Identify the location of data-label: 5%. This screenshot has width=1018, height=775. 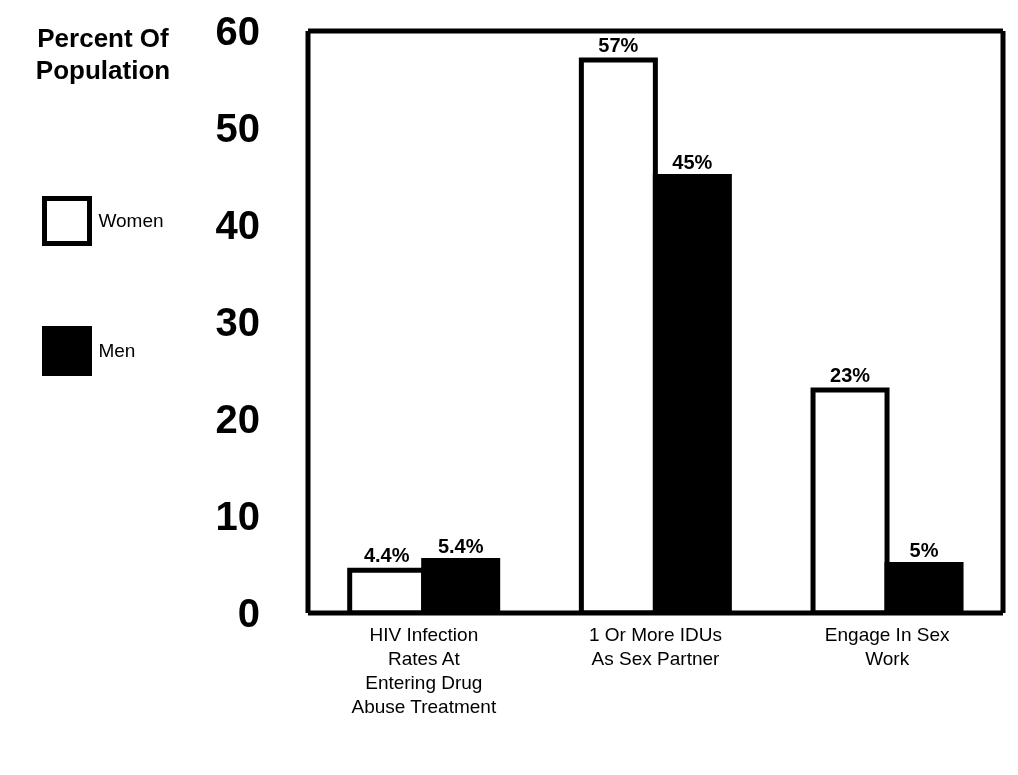
(924, 549).